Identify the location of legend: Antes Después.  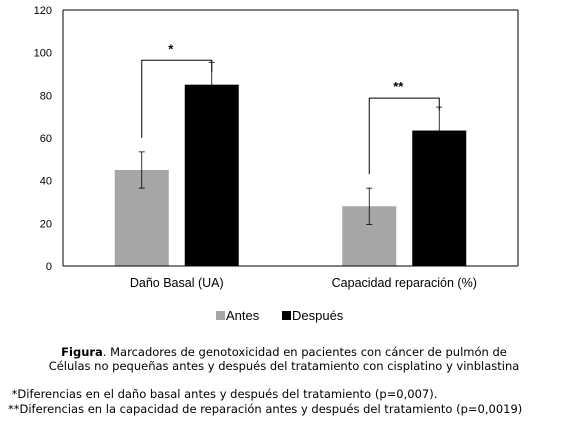
(280, 315).